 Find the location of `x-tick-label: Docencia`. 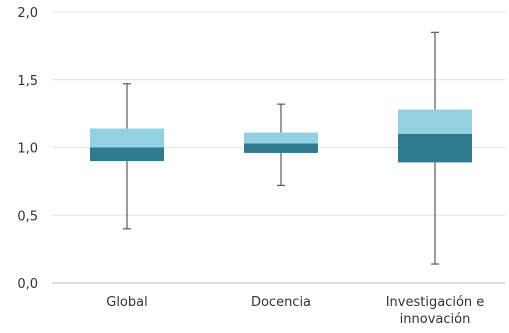

x-tick-label: Docencia is located at coordinates (281, 302).